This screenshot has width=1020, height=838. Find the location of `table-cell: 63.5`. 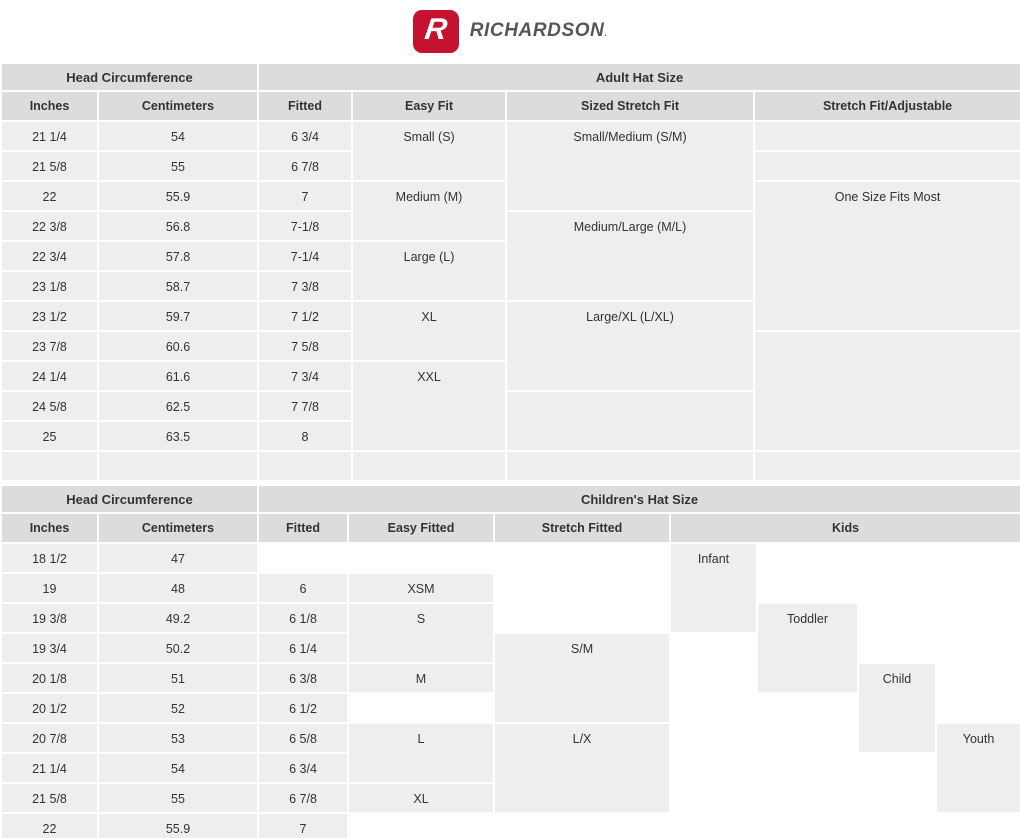

table-cell: 63.5 is located at coordinates (178, 436).